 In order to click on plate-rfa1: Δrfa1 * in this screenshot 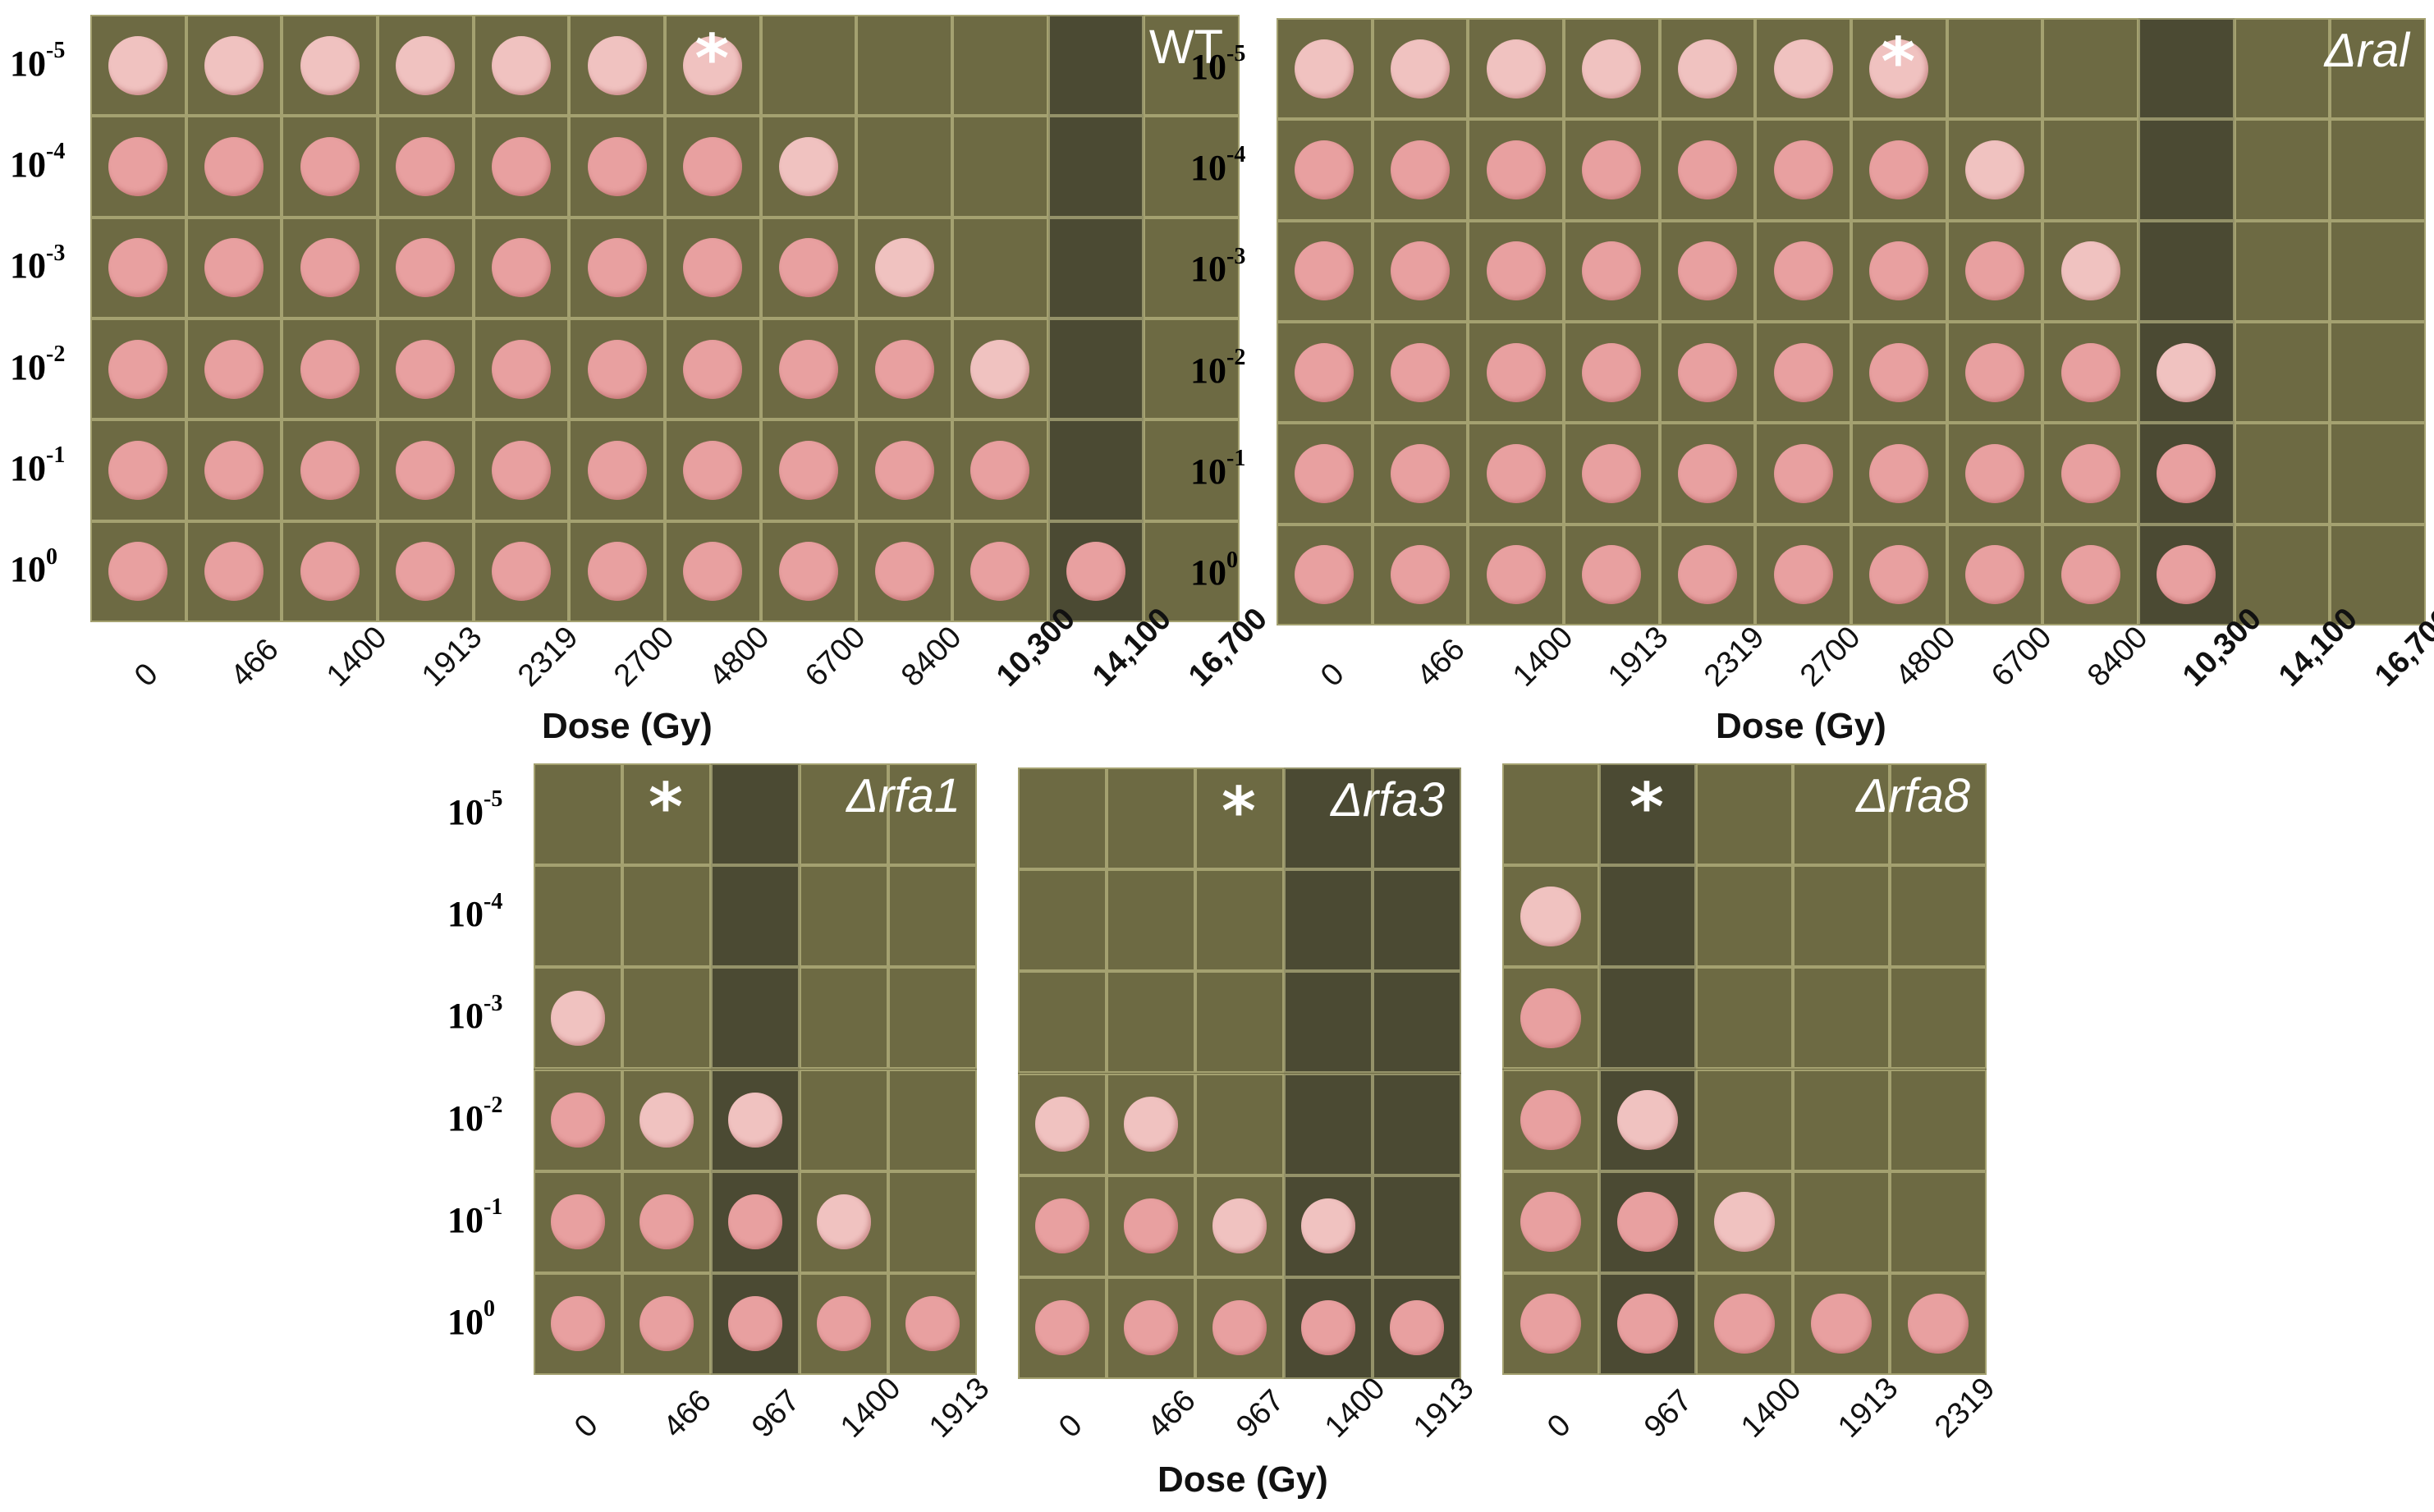, I will do `click(755, 1069)`.